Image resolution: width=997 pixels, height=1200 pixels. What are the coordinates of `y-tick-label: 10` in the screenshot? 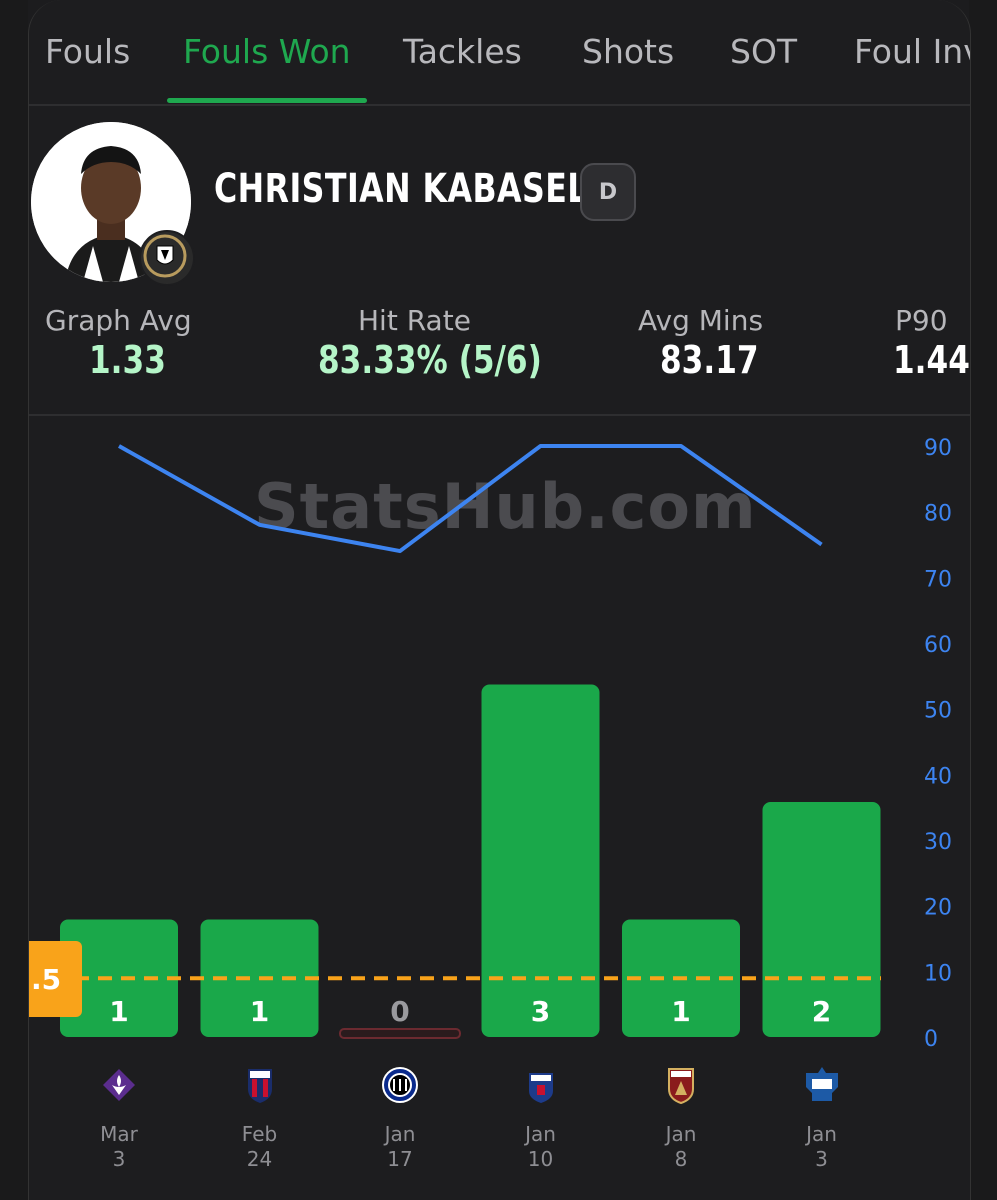 It's located at (938, 973).